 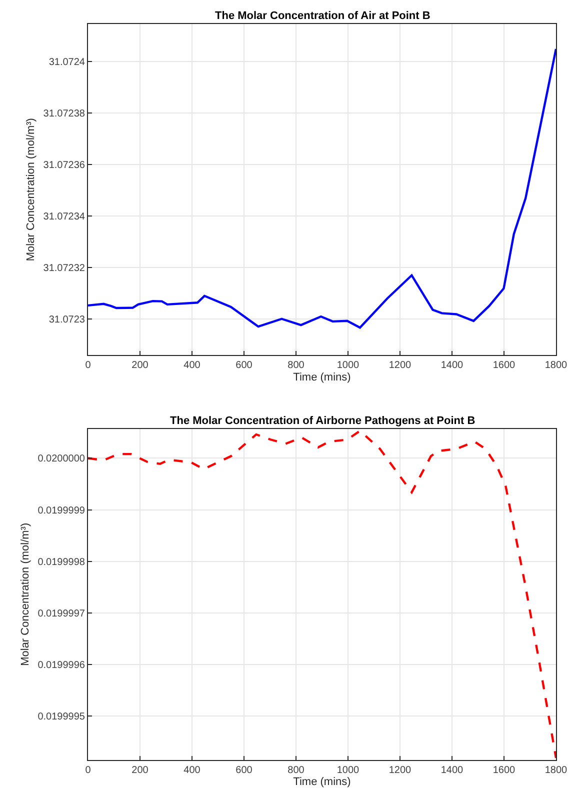 I want to click on y-tick-label: 0.0200000, so click(x=62, y=459).